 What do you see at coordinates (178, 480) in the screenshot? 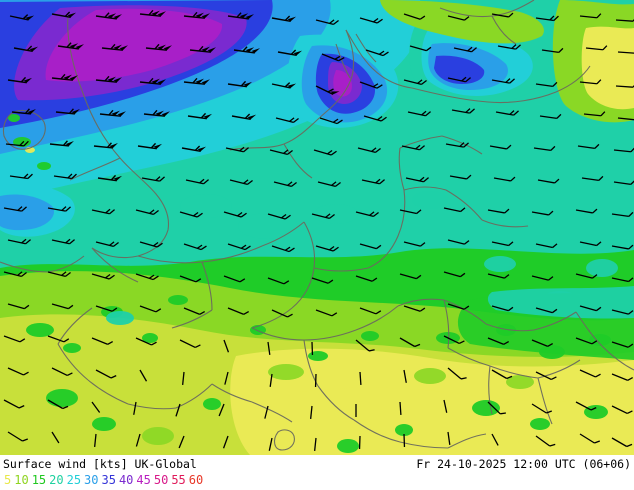
I see `legend-tick-55: 55` at bounding box center [178, 480].